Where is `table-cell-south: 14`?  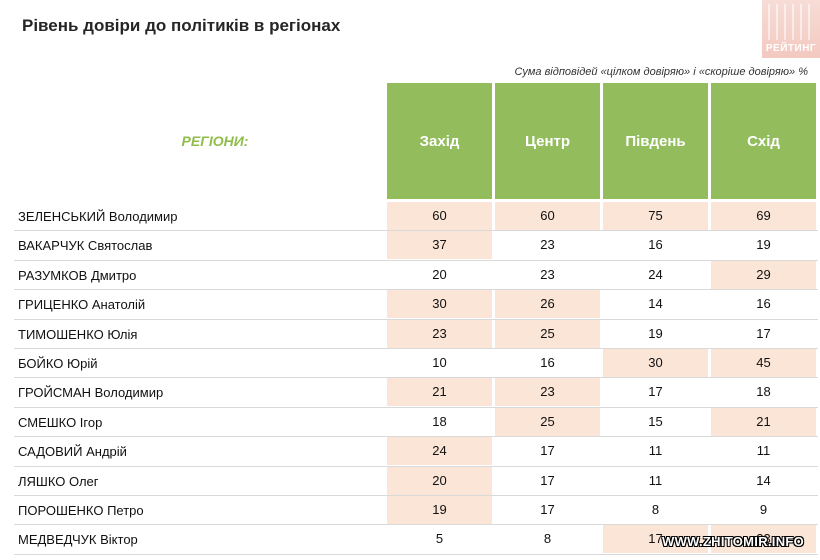 table-cell-south: 14 is located at coordinates (655, 303).